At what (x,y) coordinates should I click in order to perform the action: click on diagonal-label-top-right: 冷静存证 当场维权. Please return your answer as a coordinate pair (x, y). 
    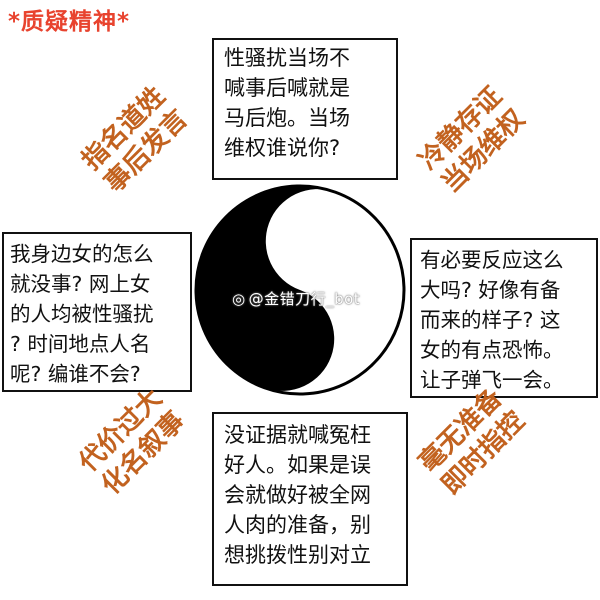
    Looking at the image, I should click on (472, 140).